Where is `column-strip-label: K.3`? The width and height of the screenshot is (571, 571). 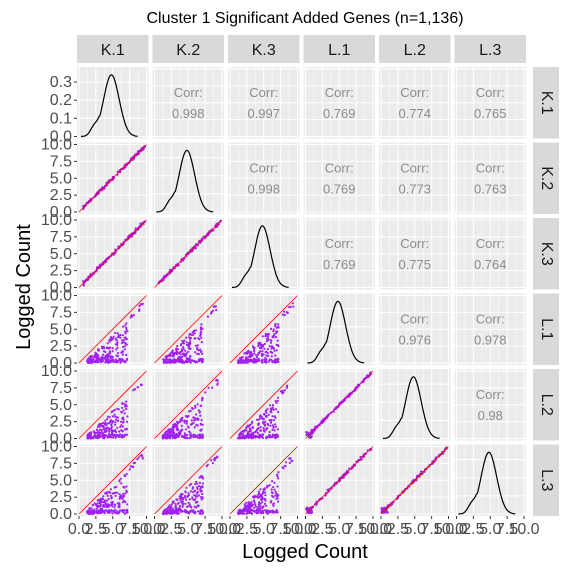 column-strip-label: K.3 is located at coordinates (264, 50).